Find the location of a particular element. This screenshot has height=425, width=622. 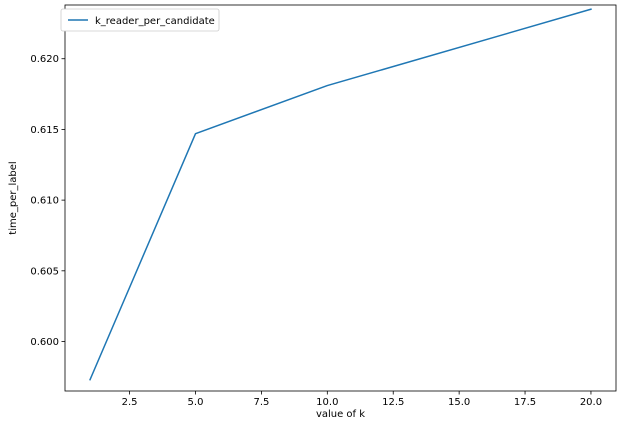

x-tick-label: 10.0 is located at coordinates (327, 402).